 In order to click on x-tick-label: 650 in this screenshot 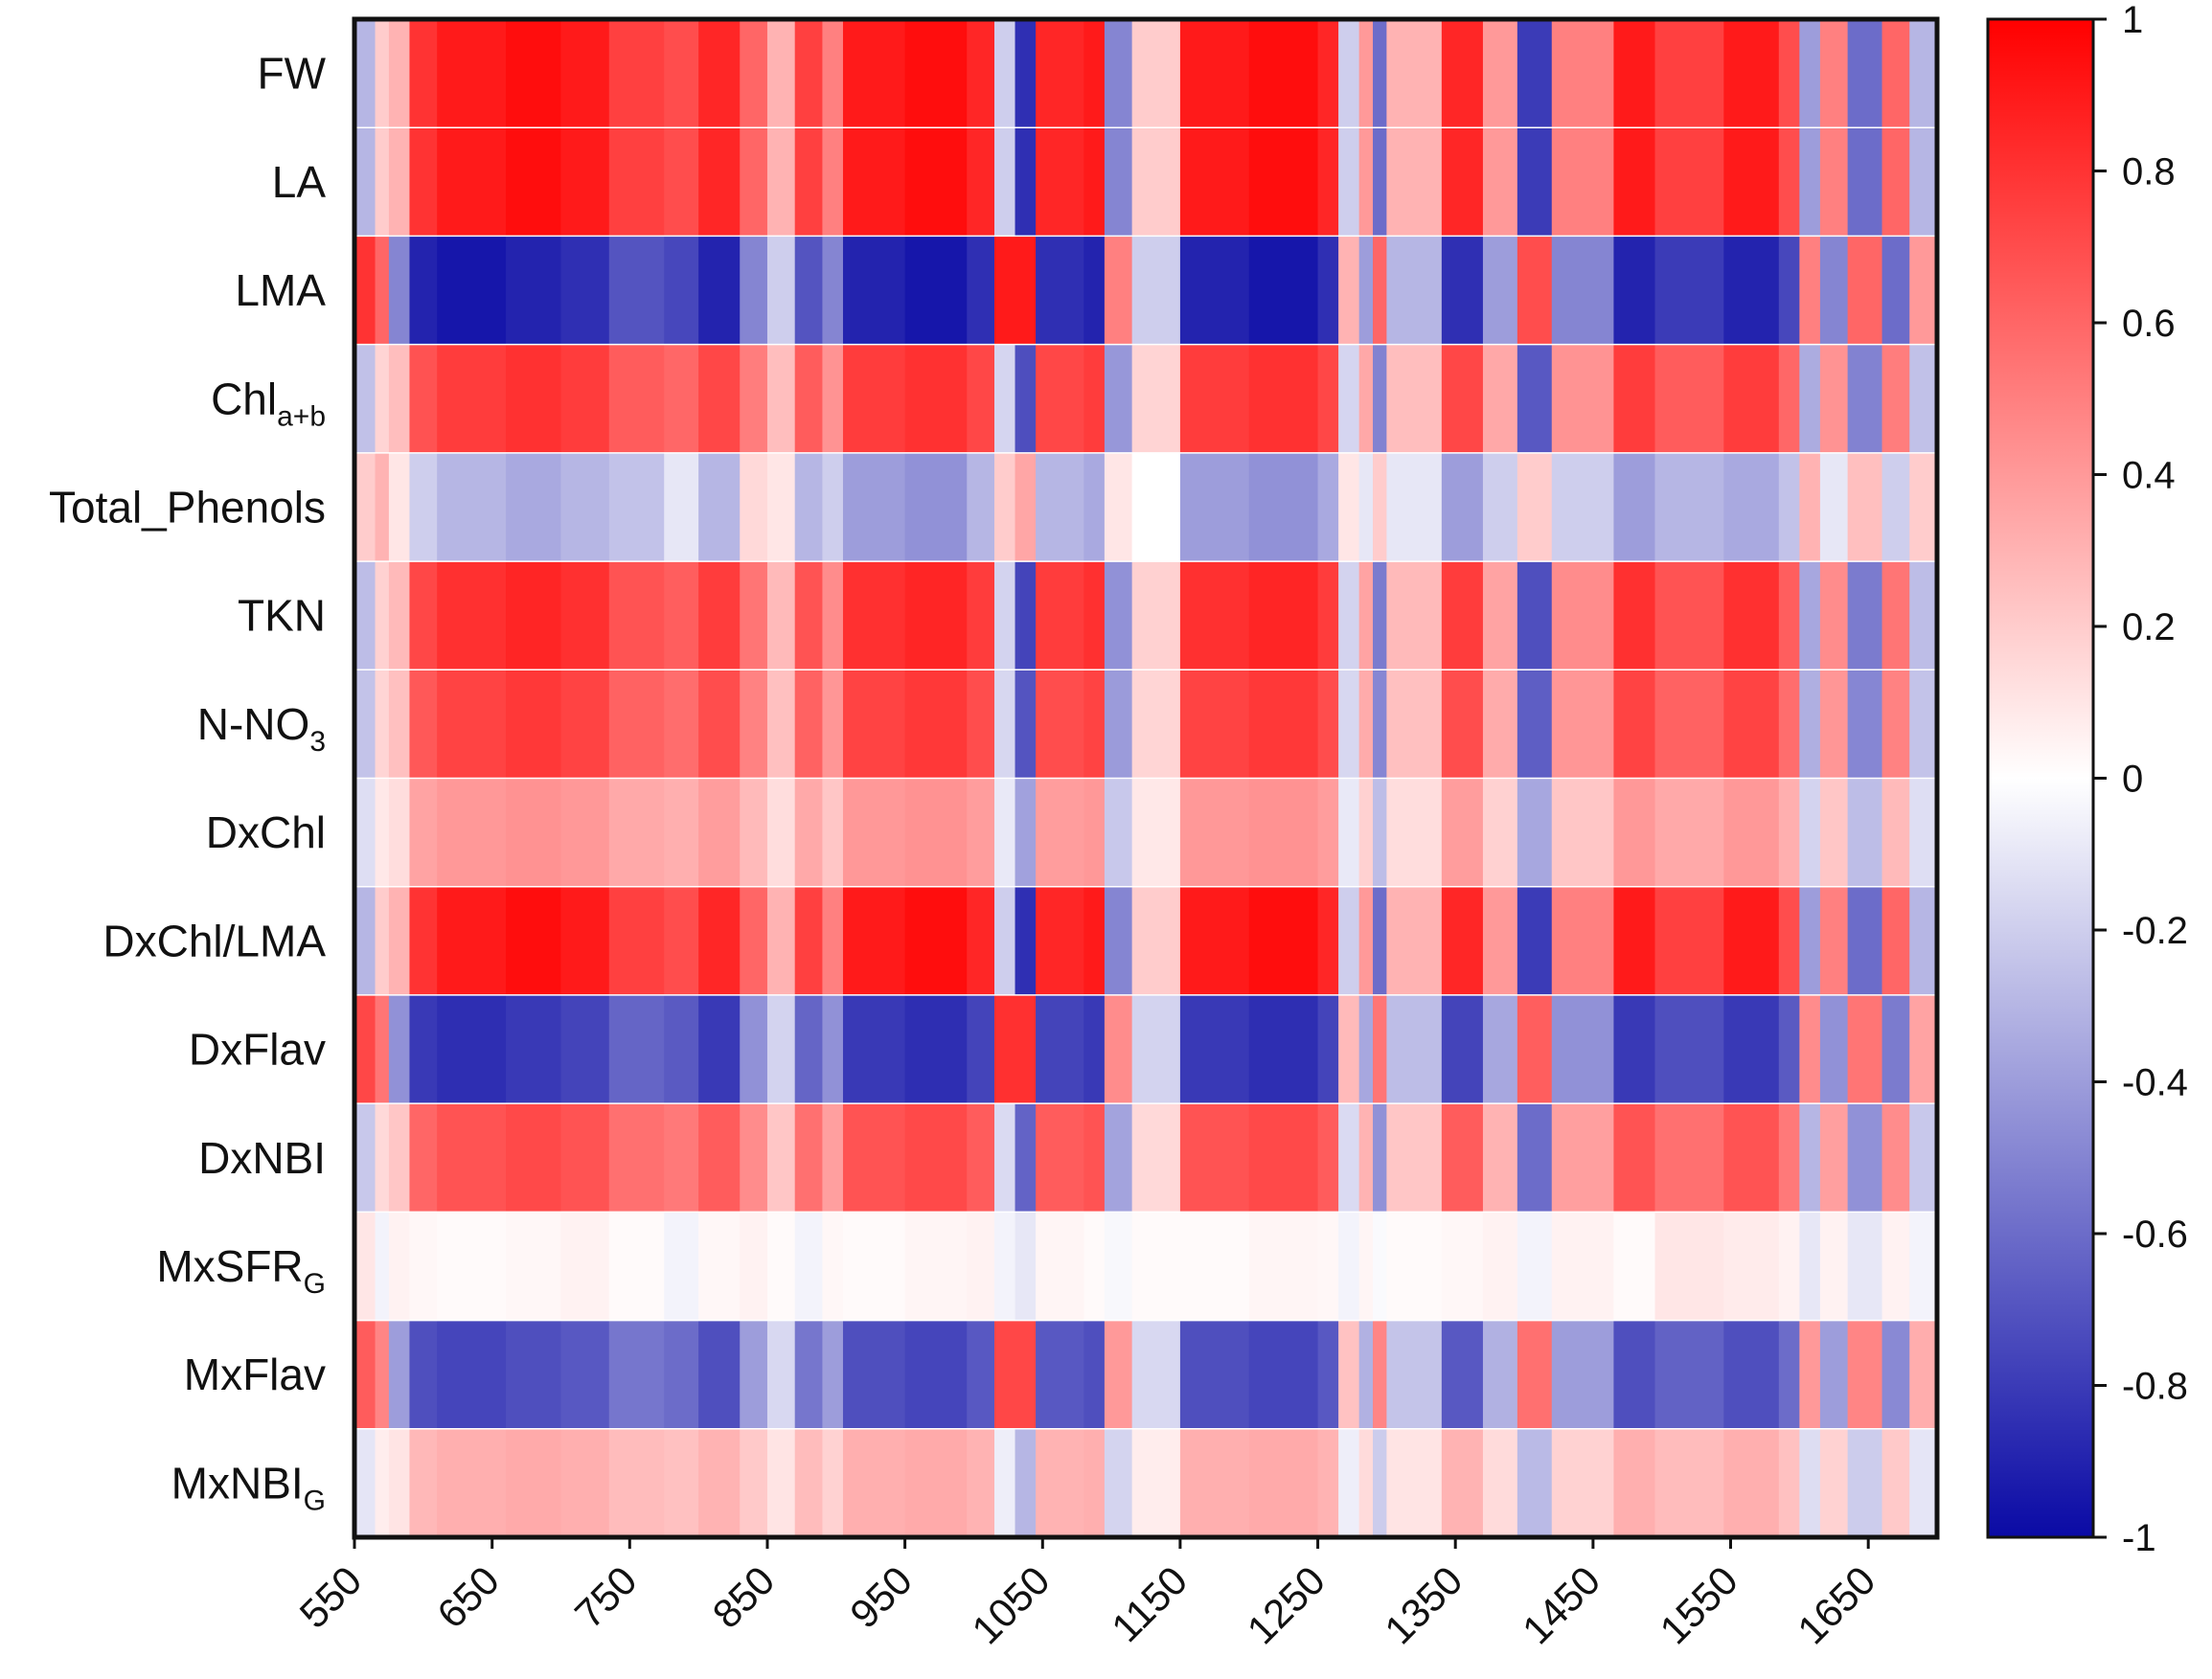, I will do `click(468, 1597)`.